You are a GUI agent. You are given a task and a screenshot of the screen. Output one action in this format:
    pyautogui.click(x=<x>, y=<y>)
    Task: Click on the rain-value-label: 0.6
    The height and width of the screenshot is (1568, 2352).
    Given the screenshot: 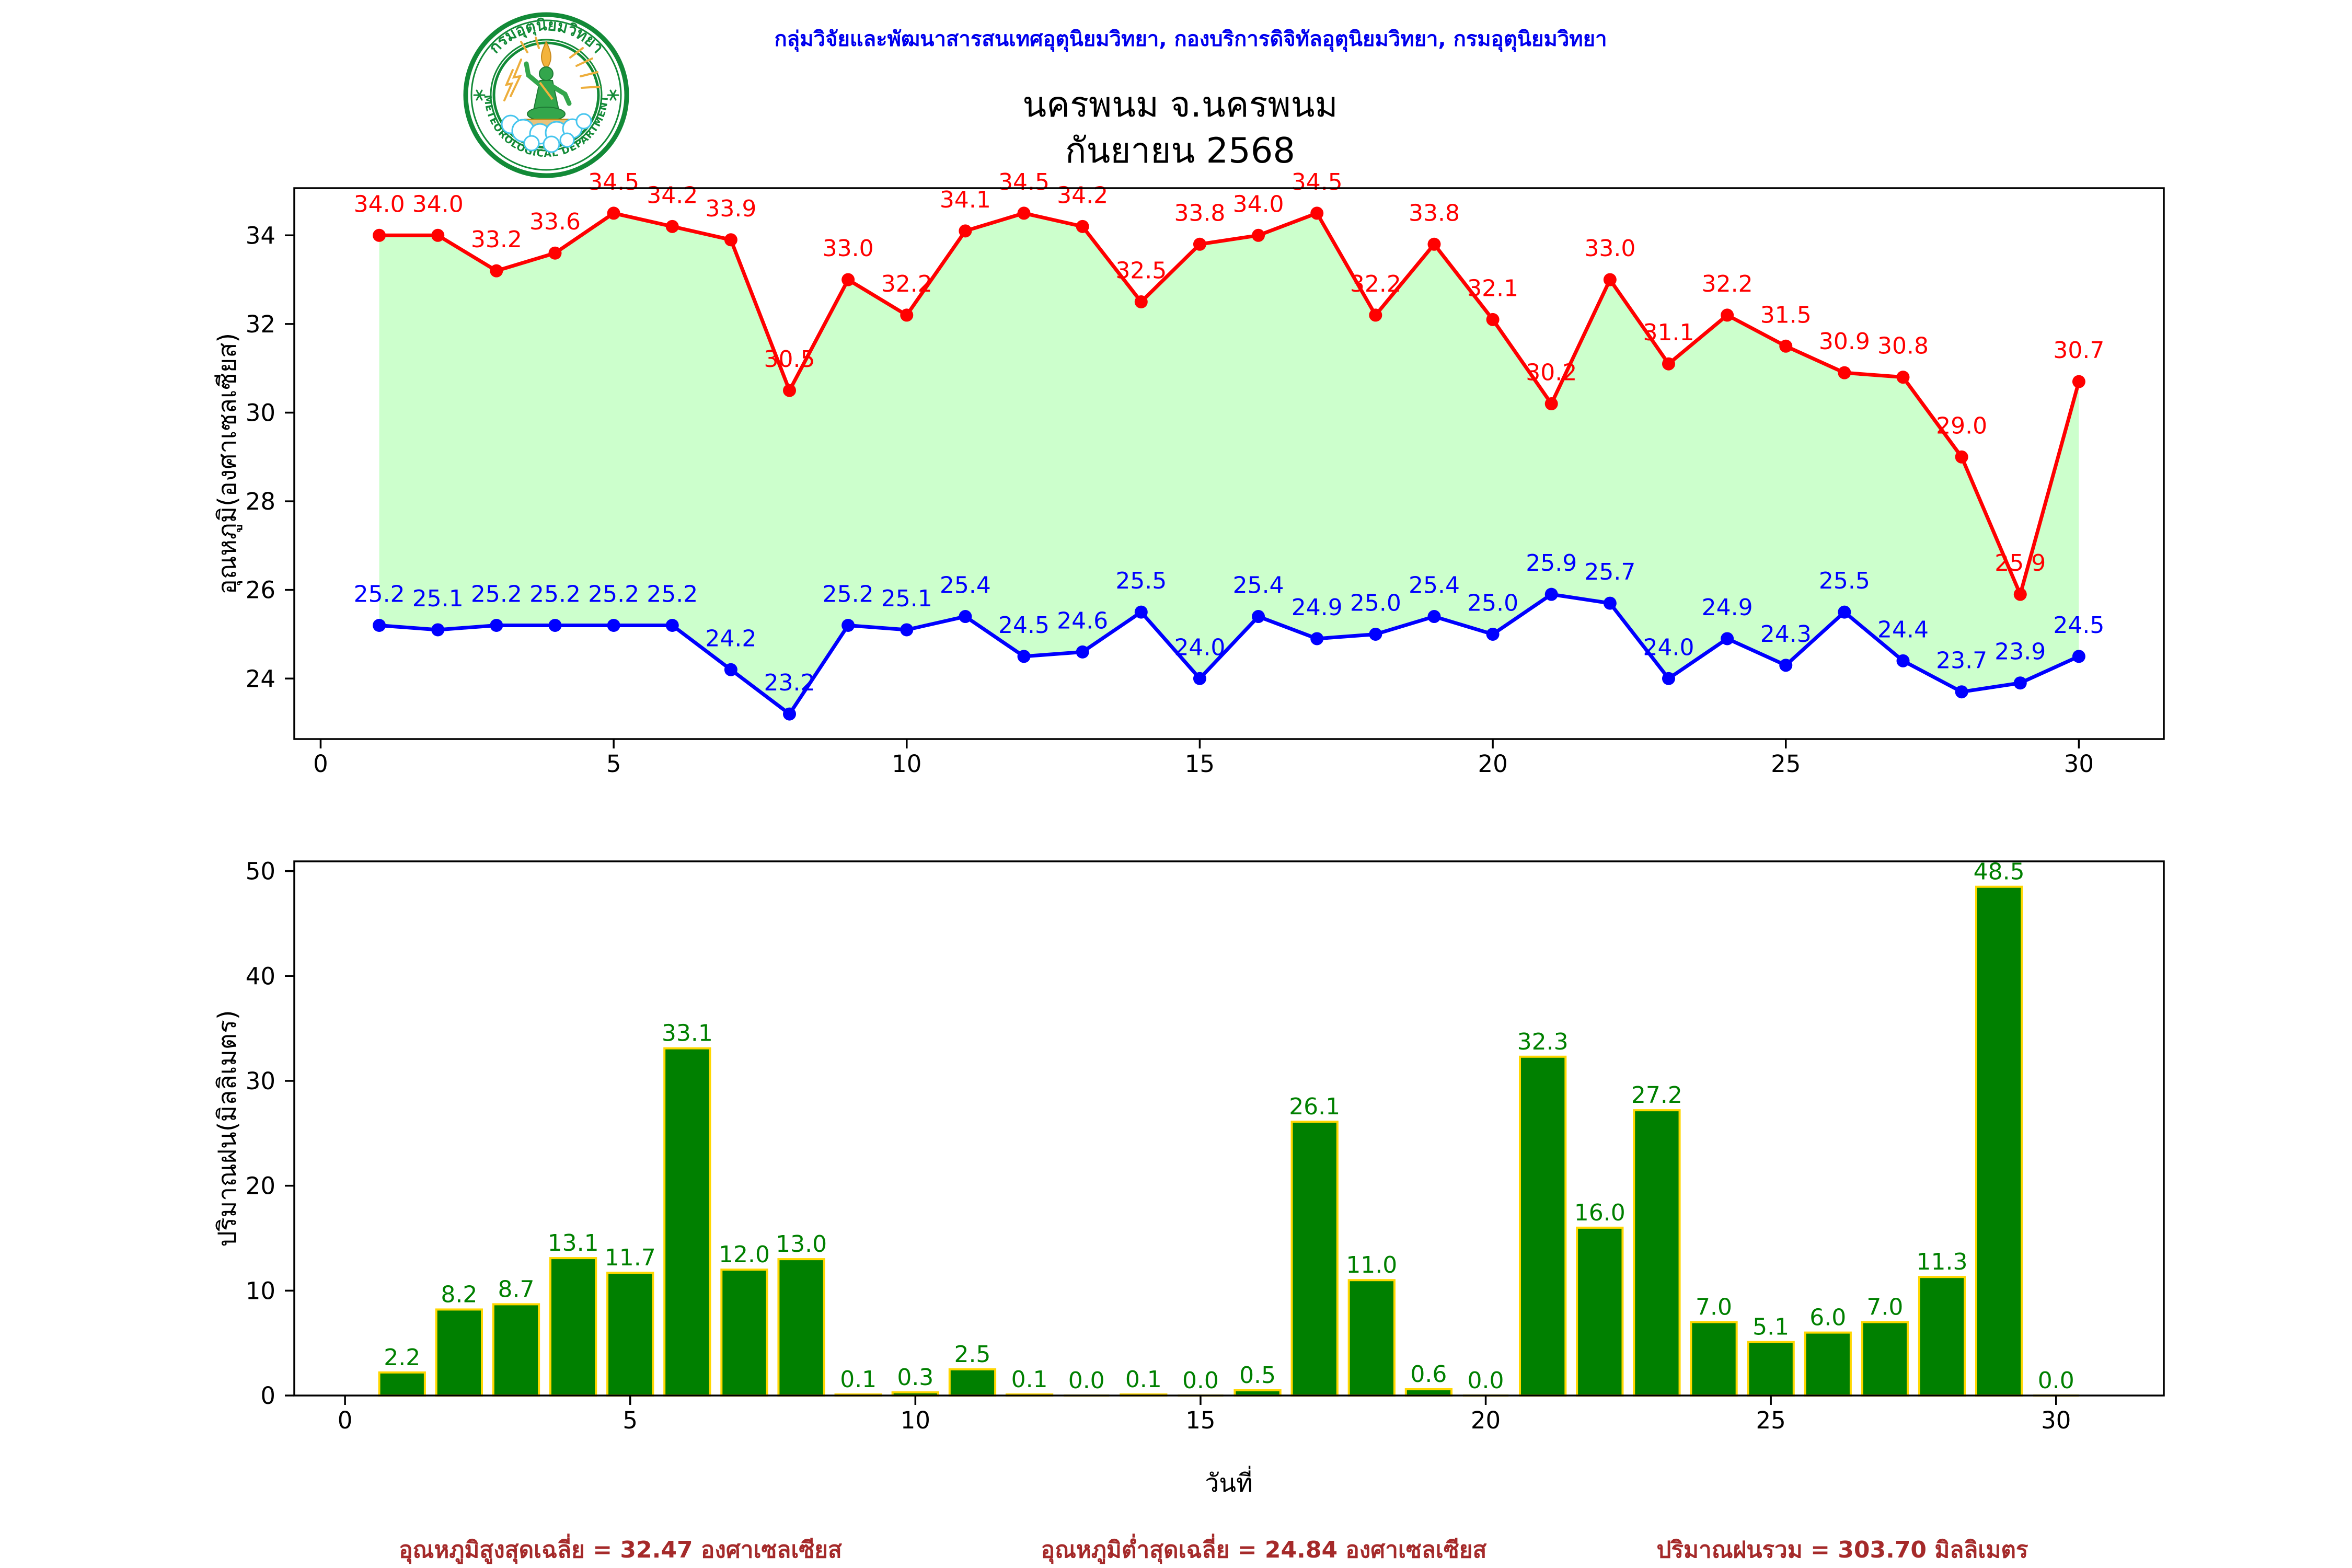 What is the action you would take?
    pyautogui.click(x=1428, y=1374)
    